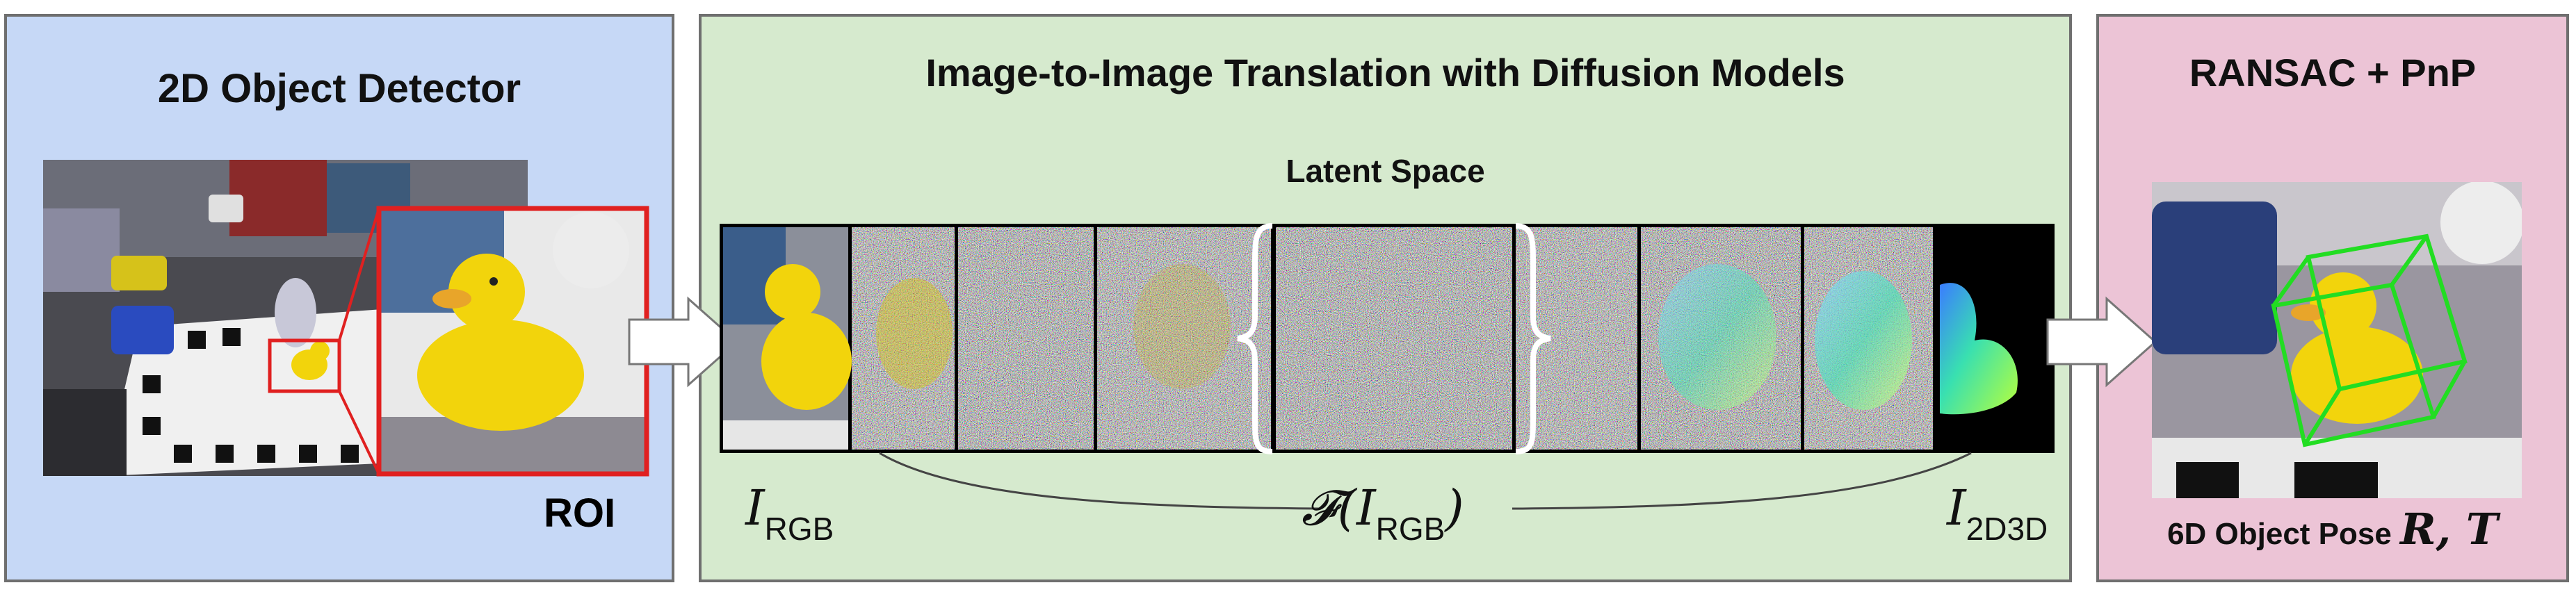 The image size is (2576, 592). What do you see at coordinates (2101, 342) in the screenshot?
I see `flow-arrow` at bounding box center [2101, 342].